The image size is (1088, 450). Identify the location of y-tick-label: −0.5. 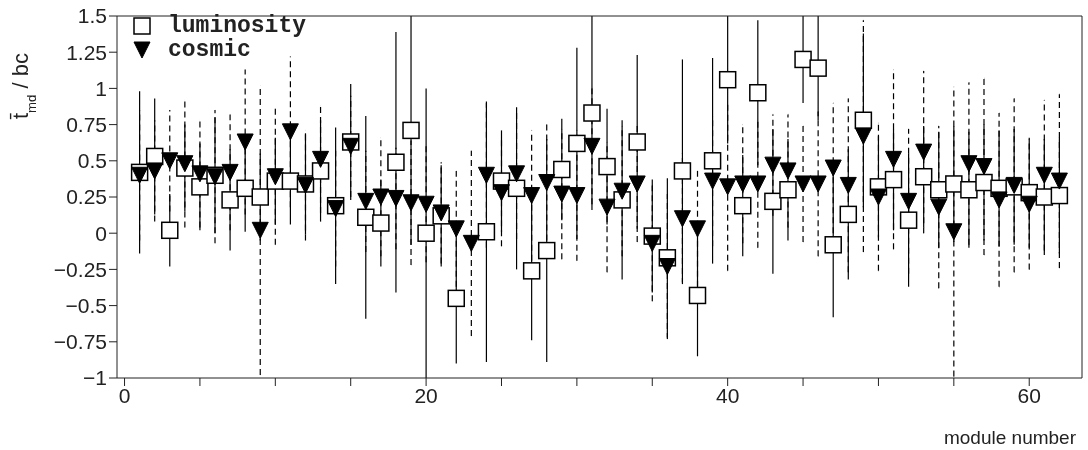
(86, 306).